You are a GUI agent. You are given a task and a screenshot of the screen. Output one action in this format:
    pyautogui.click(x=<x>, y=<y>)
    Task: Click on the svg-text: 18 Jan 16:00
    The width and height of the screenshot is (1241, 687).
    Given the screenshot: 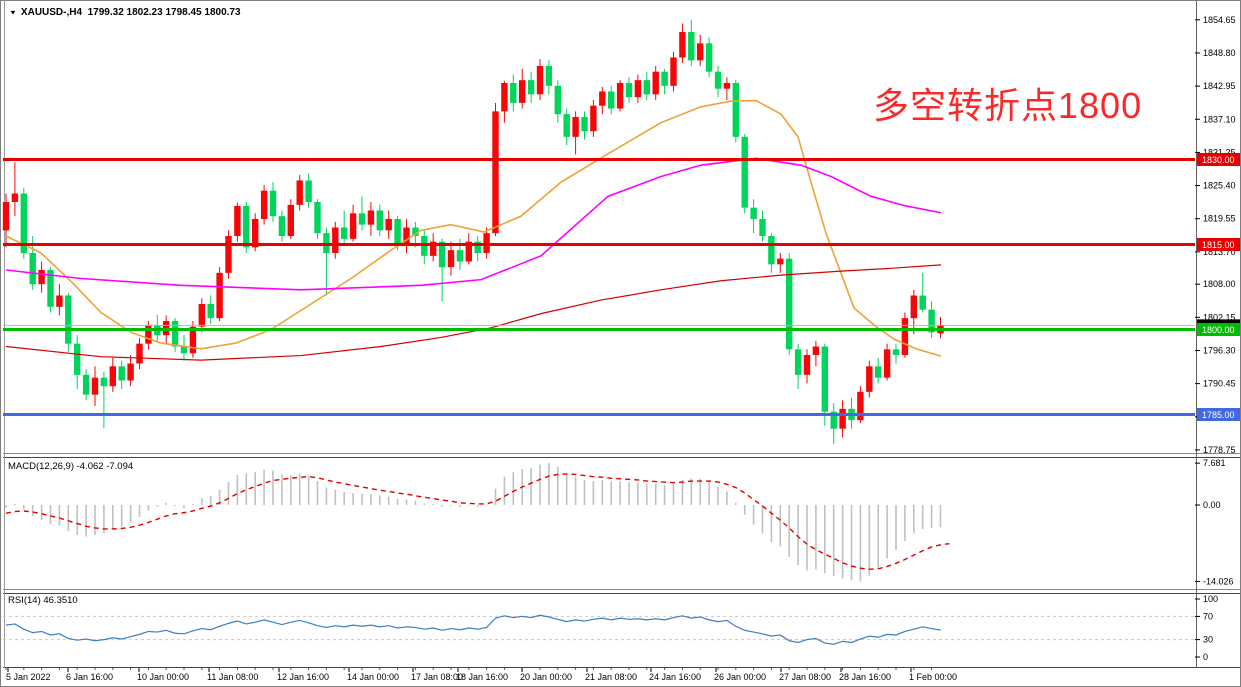 What is the action you would take?
    pyautogui.click(x=482, y=677)
    